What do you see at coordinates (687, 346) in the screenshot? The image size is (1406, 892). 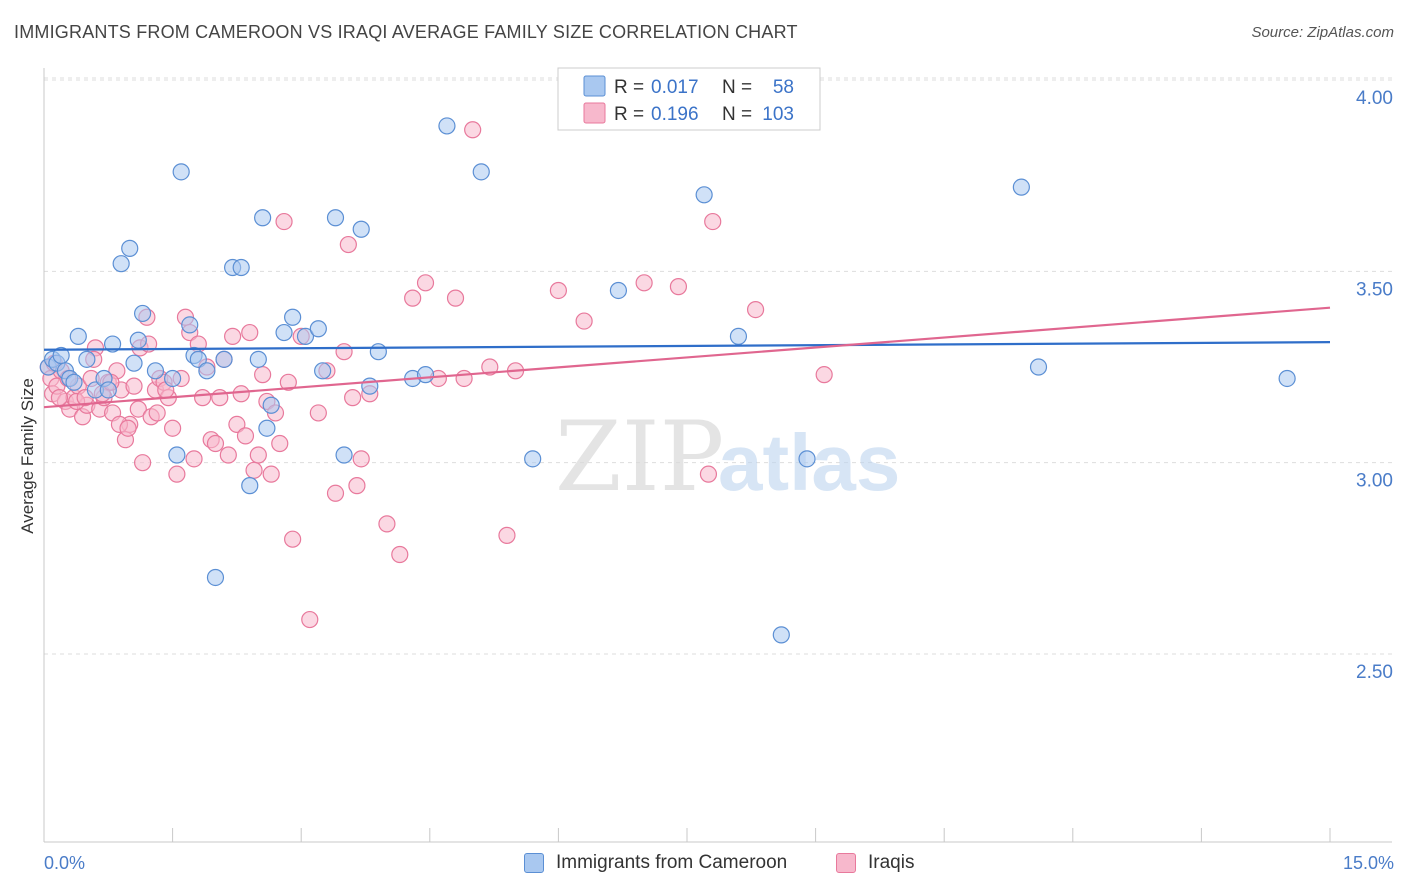 I see `cameroon-trend-line` at bounding box center [687, 346].